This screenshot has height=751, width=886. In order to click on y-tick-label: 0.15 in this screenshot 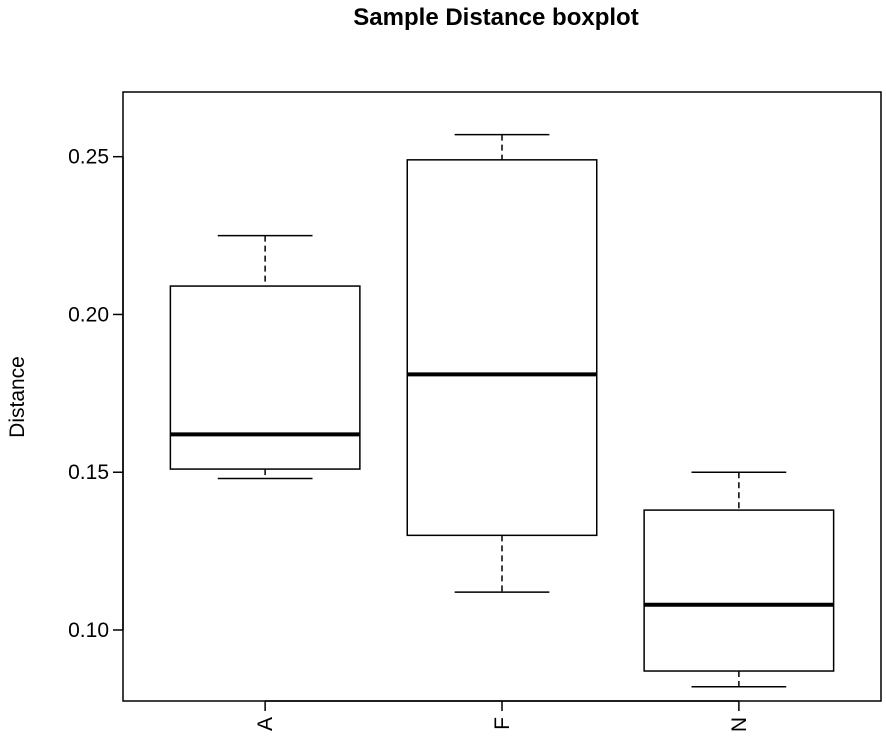, I will do `click(88, 472)`.